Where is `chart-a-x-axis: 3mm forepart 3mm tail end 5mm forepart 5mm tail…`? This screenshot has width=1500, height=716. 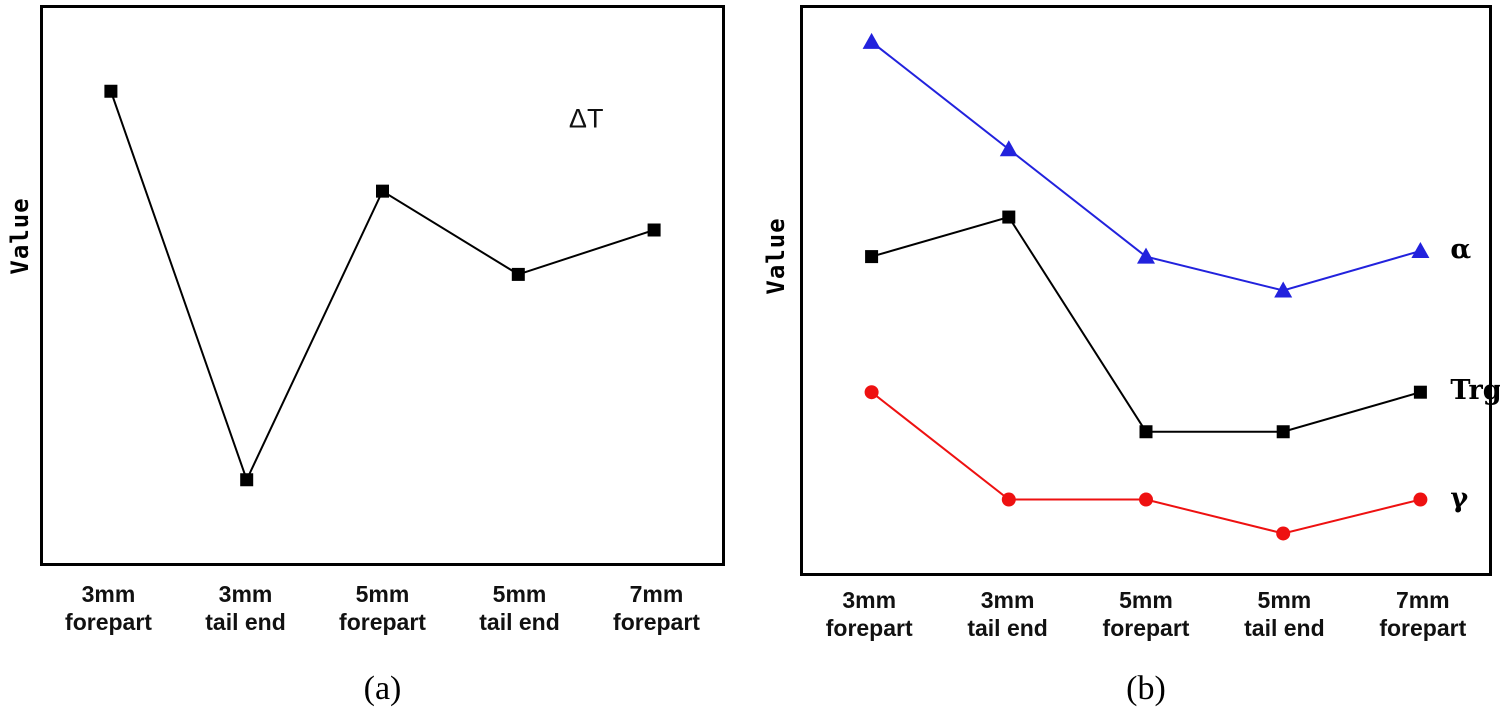 chart-a-x-axis: 3mm forepart 3mm tail end 5mm forepart 5mm tail… is located at coordinates (382, 610).